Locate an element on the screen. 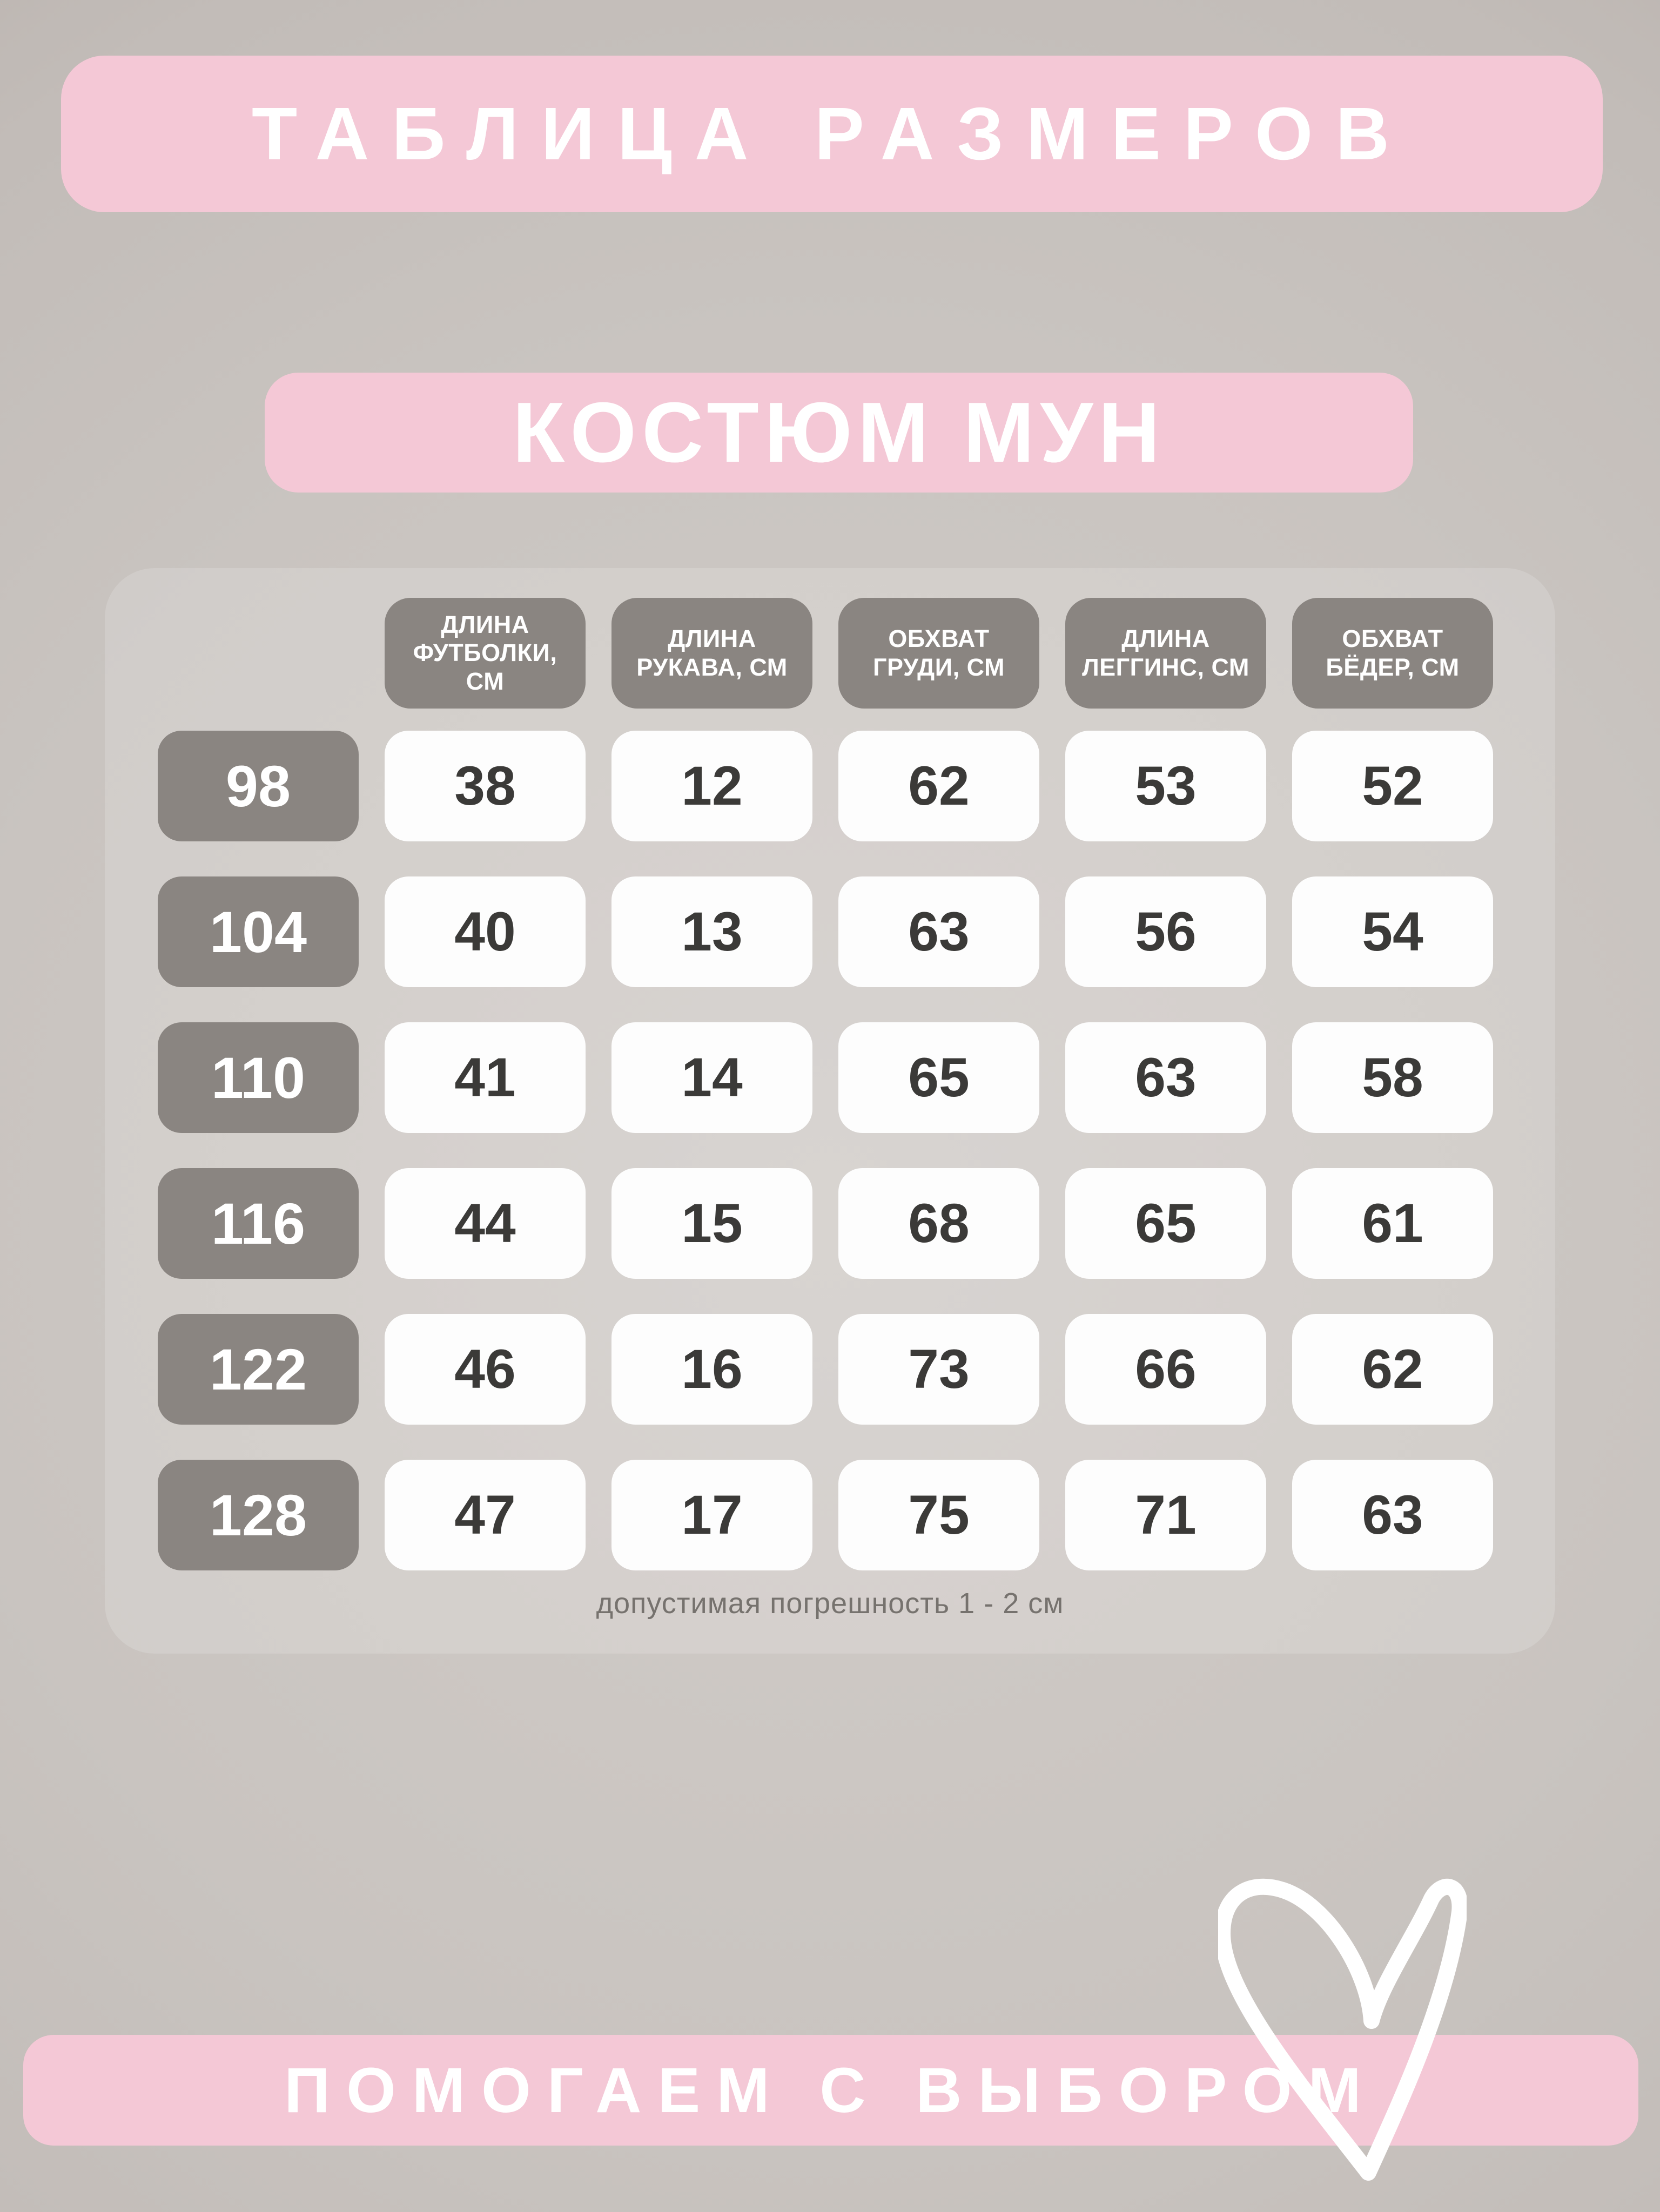  value-cell: 73 is located at coordinates (939, 1369).